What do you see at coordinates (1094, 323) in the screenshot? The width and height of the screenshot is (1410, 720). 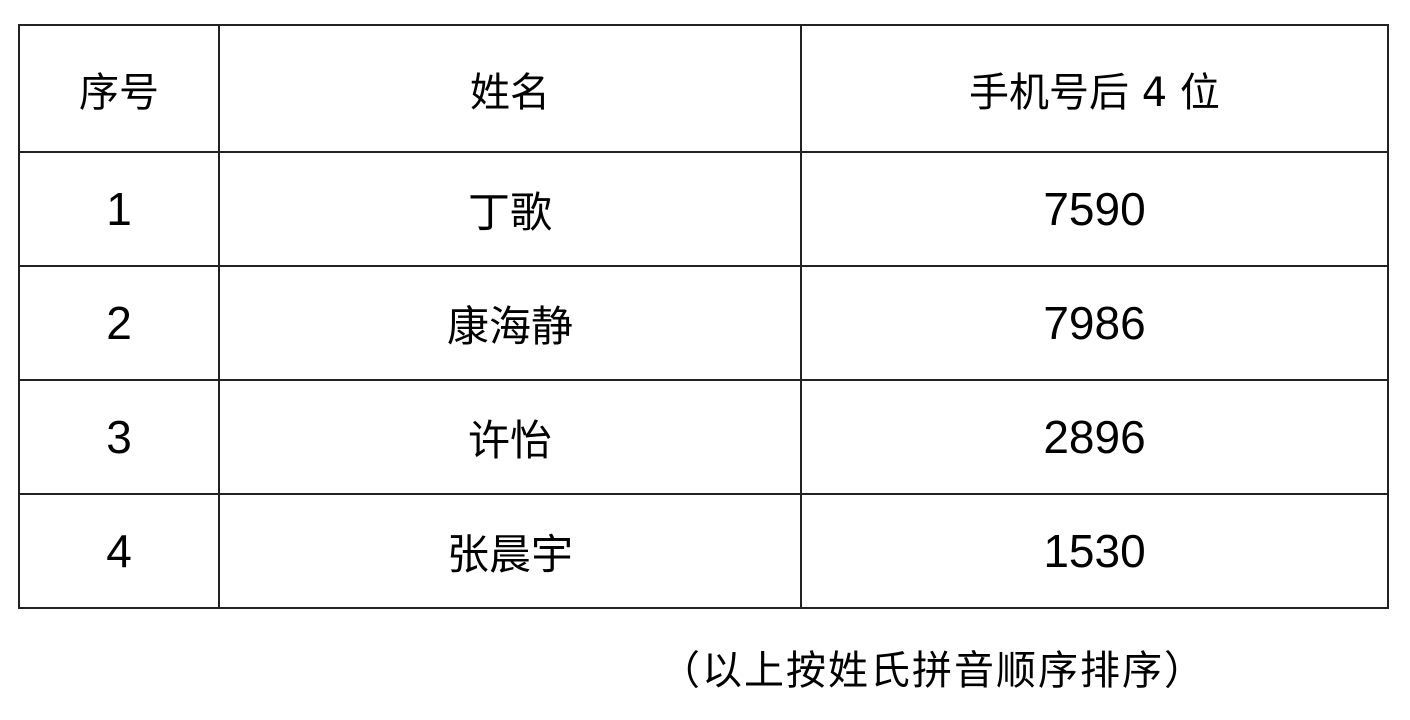 I see `cell-phone: 7986` at bounding box center [1094, 323].